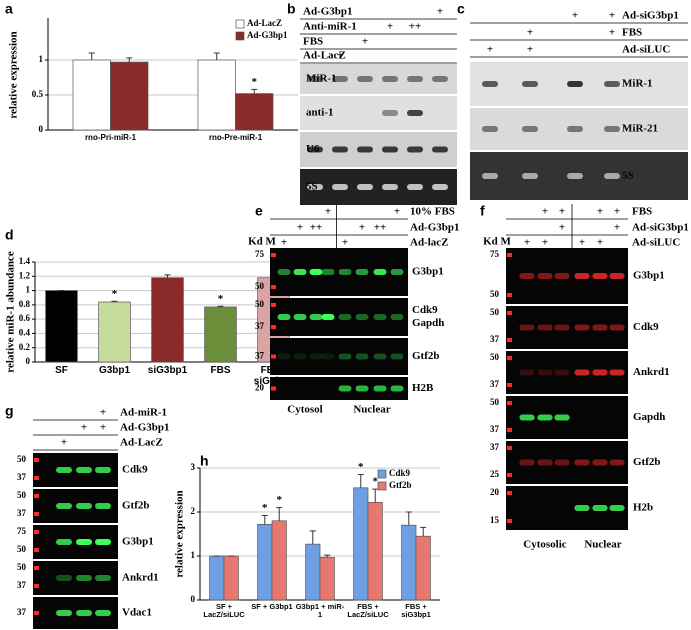  I want to click on condition-label: Ad-lacZ, so click(429, 243).